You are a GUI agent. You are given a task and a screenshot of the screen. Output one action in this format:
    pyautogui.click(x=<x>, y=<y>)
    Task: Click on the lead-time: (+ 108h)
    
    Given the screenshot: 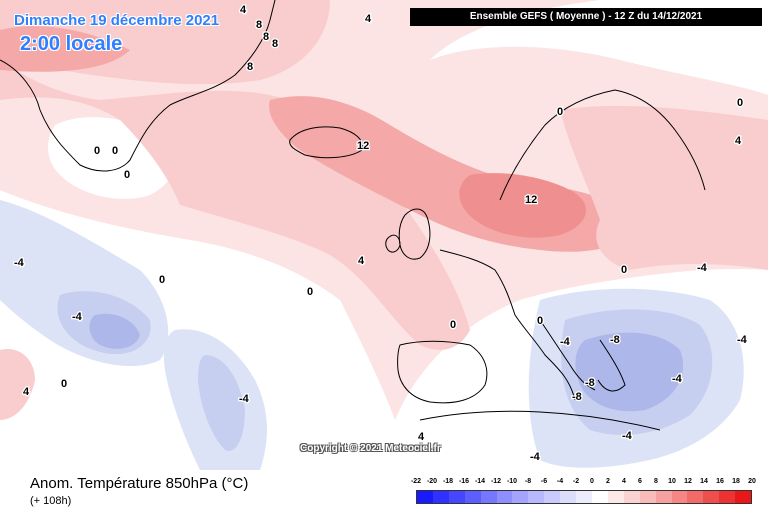 What is the action you would take?
    pyautogui.click(x=51, y=501)
    